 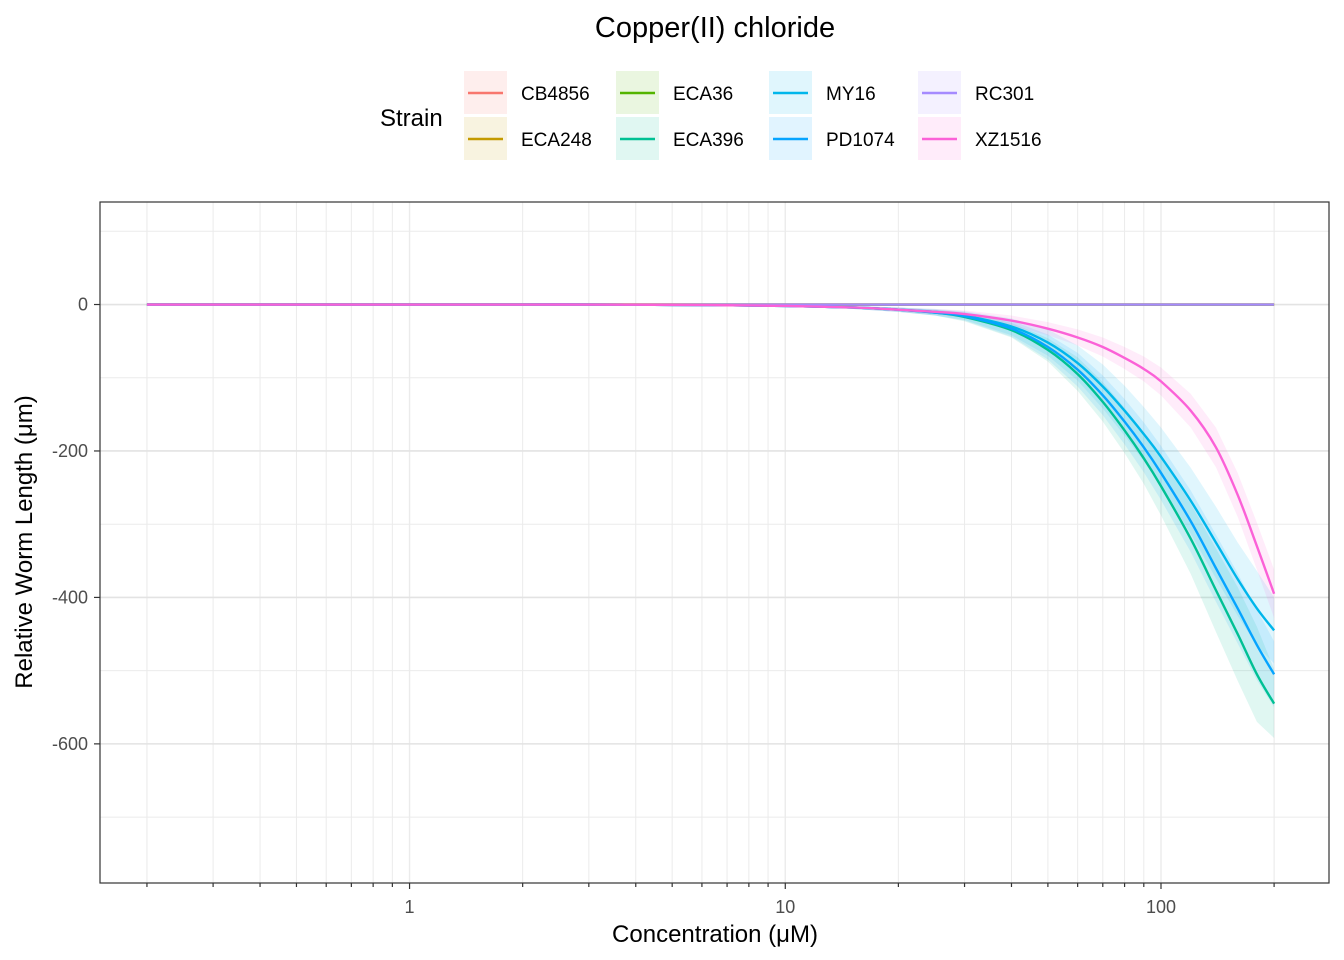 I want to click on y-axis-title: Relative Worm Length (μm), so click(x=24, y=541).